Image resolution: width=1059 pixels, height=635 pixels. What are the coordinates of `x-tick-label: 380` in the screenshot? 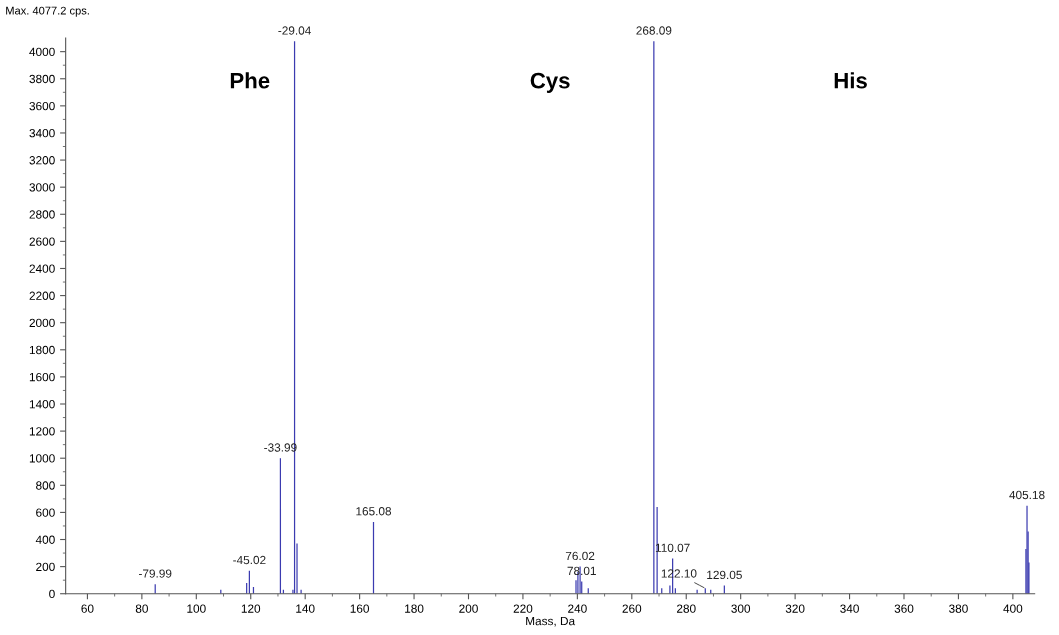 It's located at (958, 608).